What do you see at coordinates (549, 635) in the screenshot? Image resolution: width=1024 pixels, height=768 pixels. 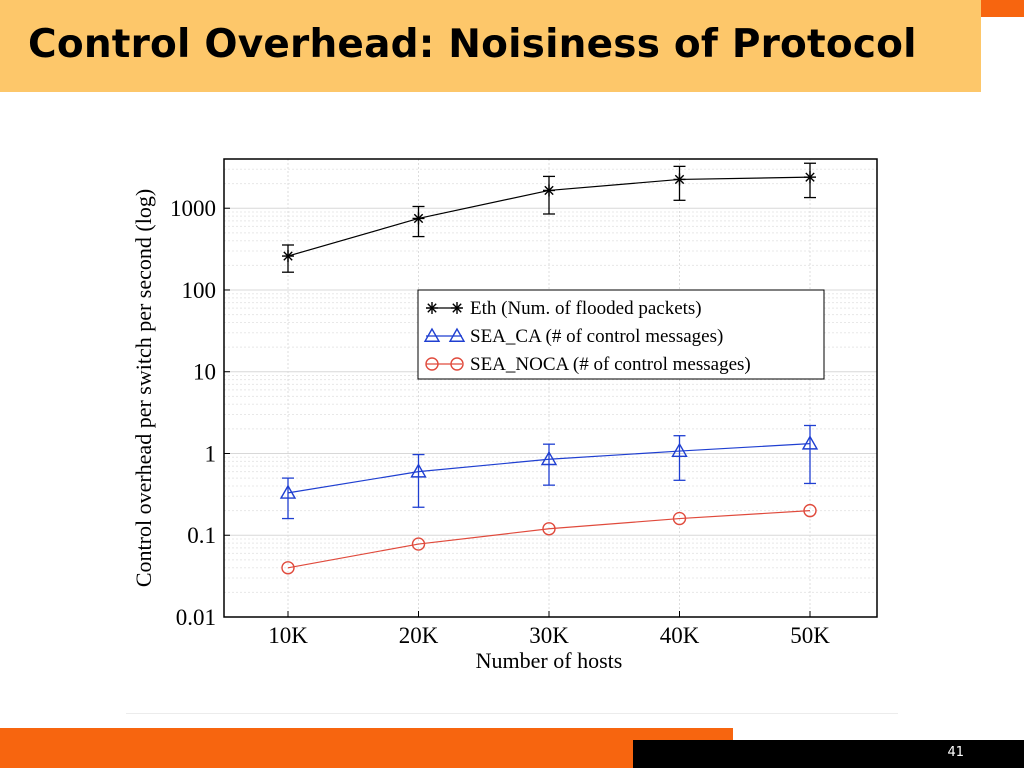 I see `x-tick-label: 30K` at bounding box center [549, 635].